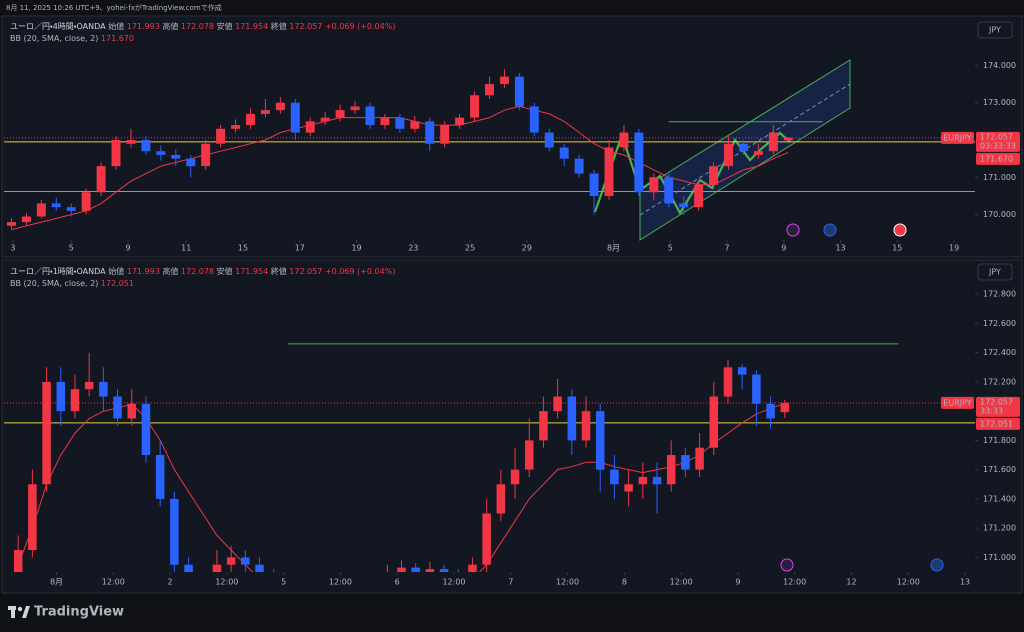  What do you see at coordinates (356, 248) in the screenshot?
I see `x-tick-label: 19` at bounding box center [356, 248].